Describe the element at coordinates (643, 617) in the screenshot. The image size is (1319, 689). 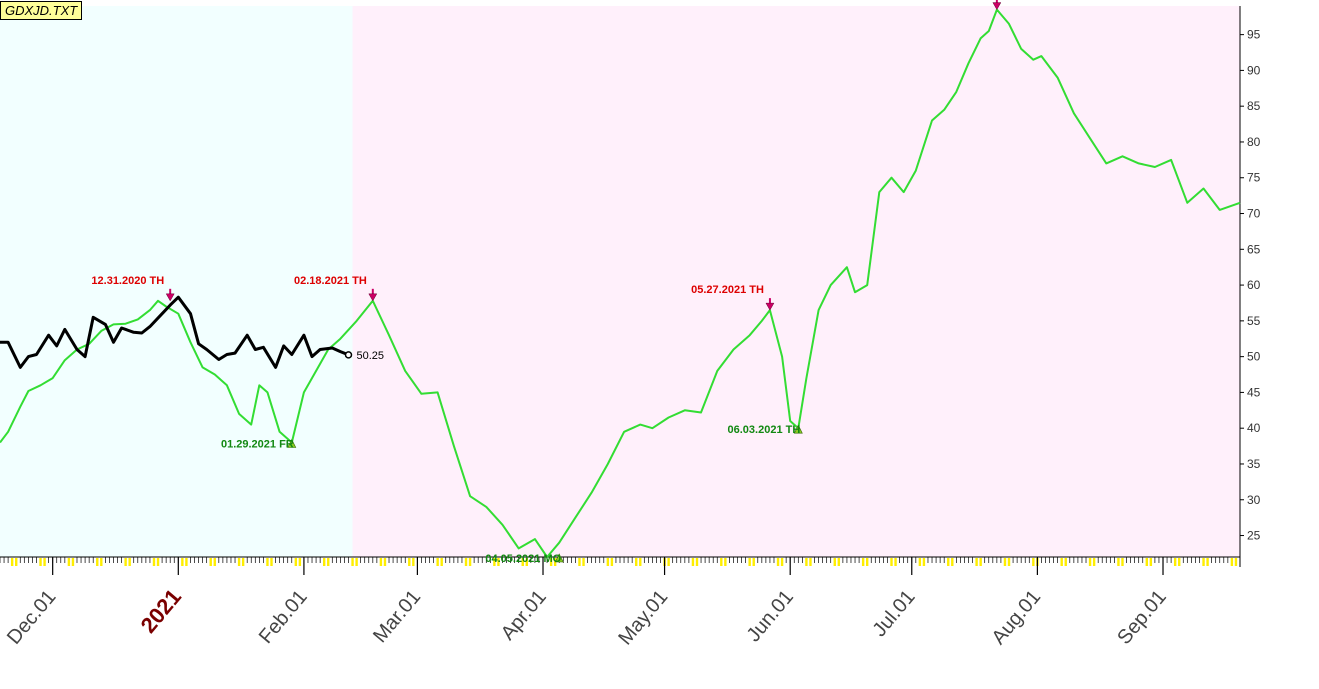
I see `x-tick-label: May.01` at that location.